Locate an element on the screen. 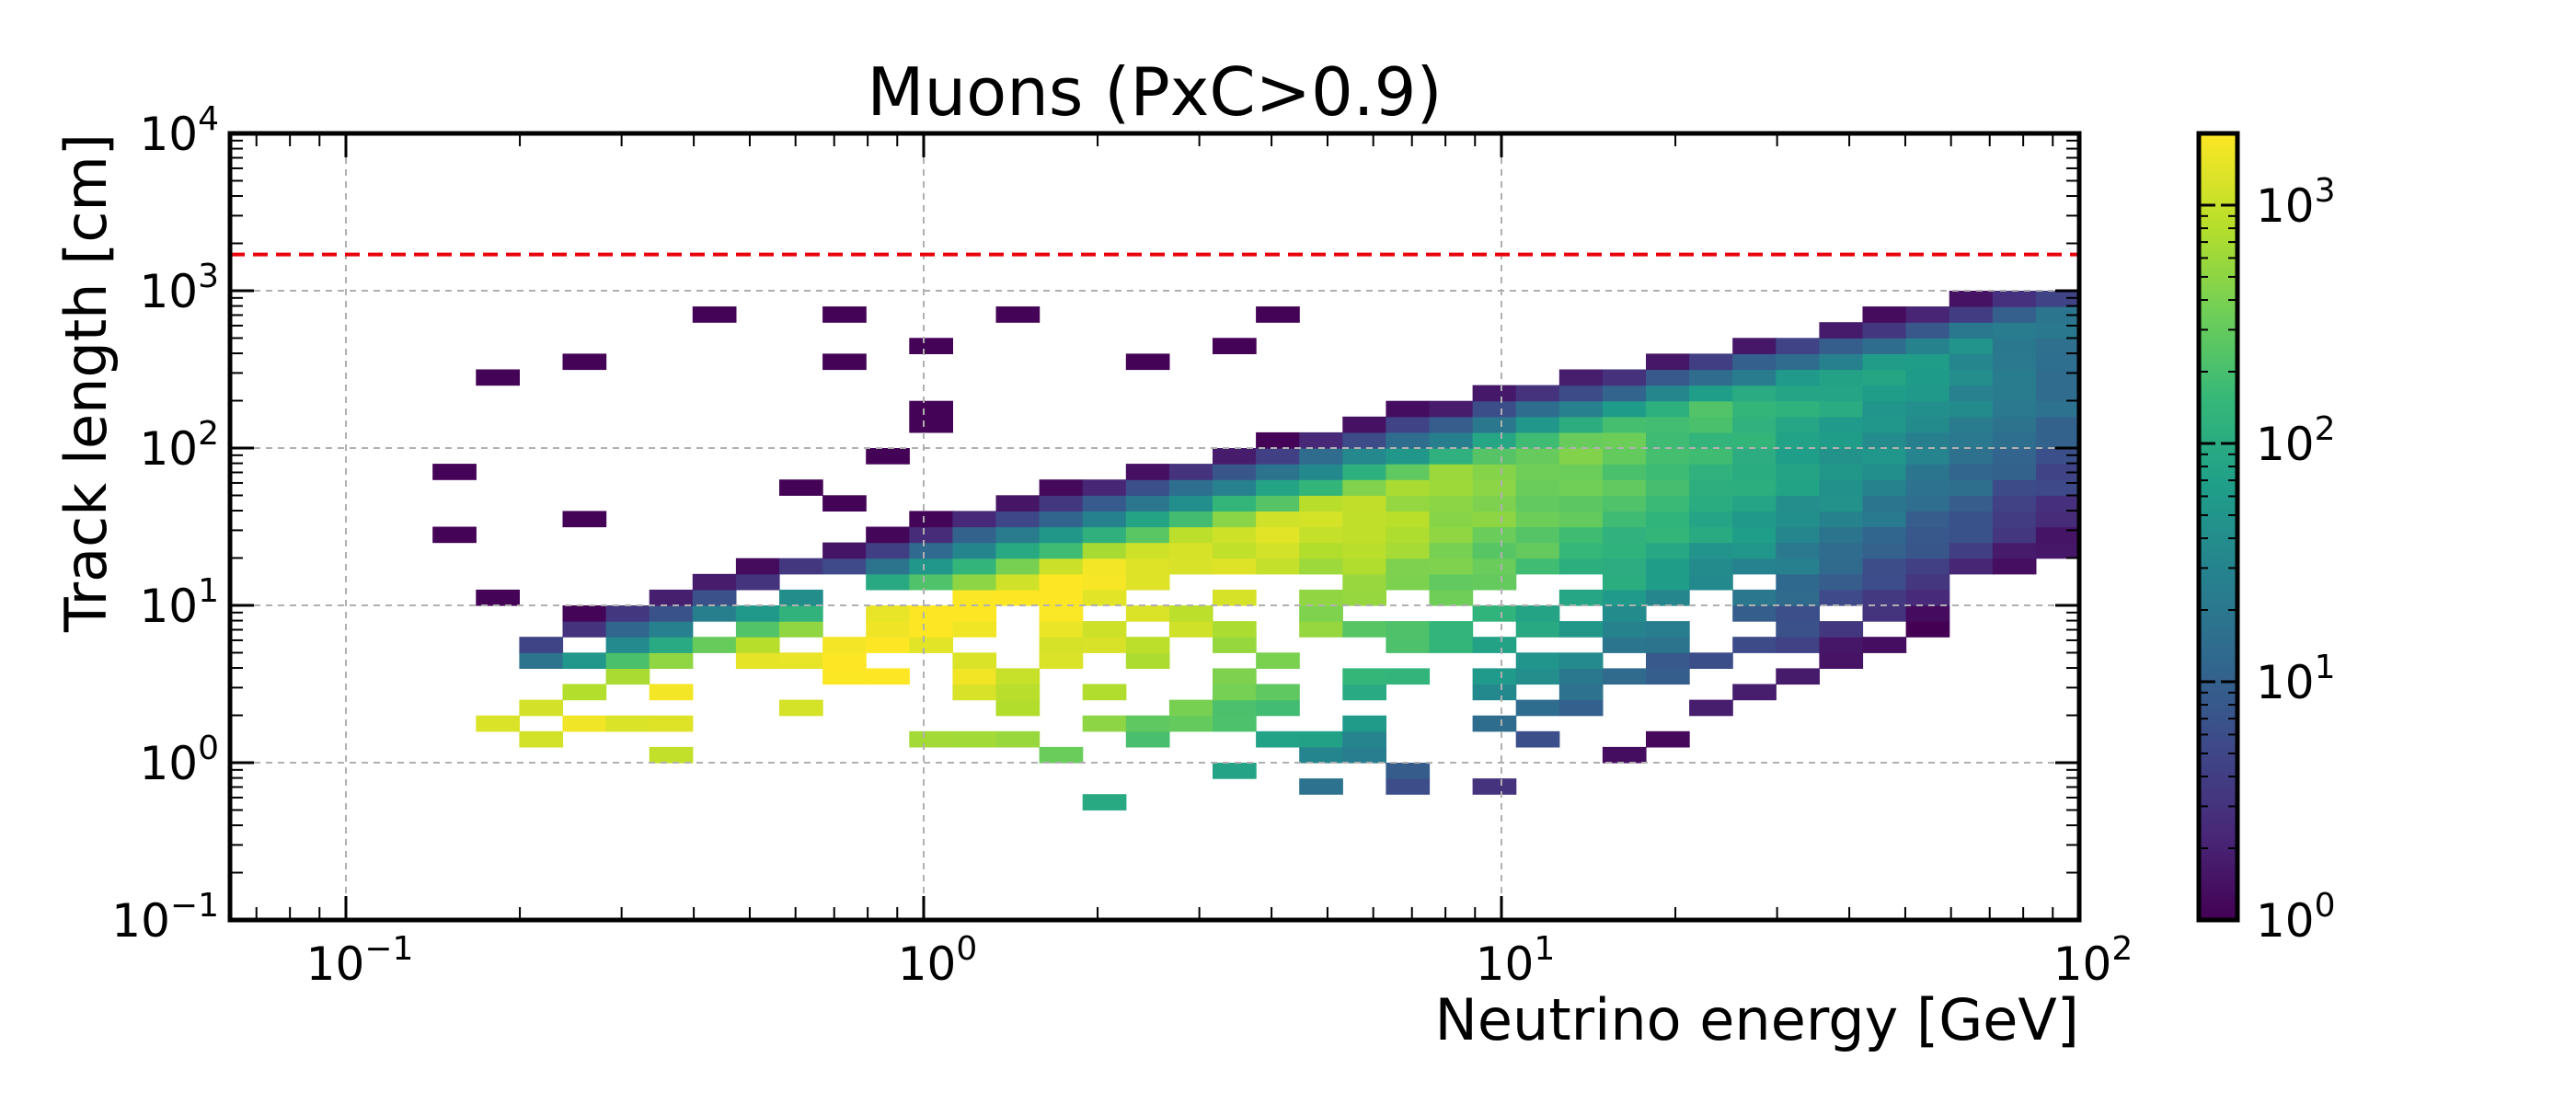 This screenshot has width=2576, height=1104. y-tick-label: 10⁴ is located at coordinates (179, 130).